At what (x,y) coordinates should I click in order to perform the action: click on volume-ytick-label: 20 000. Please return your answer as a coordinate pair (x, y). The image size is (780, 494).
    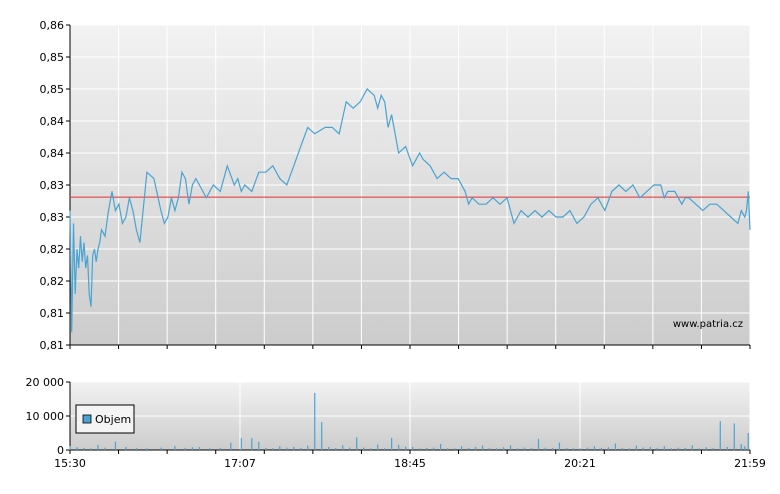
    Looking at the image, I should click on (45, 382).